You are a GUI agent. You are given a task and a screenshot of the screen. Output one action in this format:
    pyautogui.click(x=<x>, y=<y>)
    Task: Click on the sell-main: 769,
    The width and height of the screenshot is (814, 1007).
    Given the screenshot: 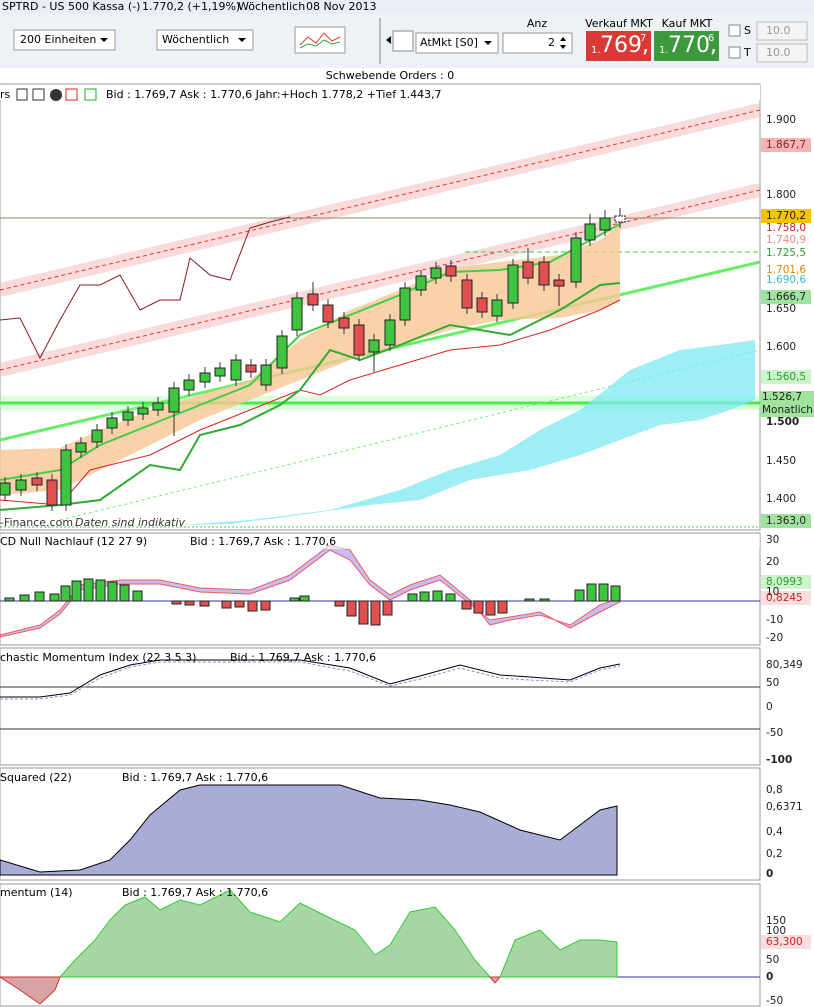 What is the action you would take?
    pyautogui.click(x=624, y=45)
    